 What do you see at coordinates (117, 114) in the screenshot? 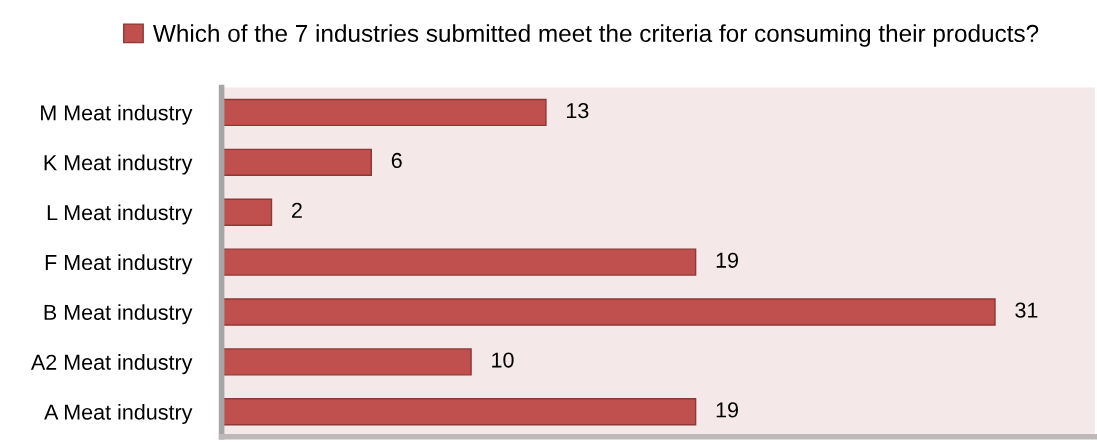
I see `y-tick-label: M Meat industry` at bounding box center [117, 114].